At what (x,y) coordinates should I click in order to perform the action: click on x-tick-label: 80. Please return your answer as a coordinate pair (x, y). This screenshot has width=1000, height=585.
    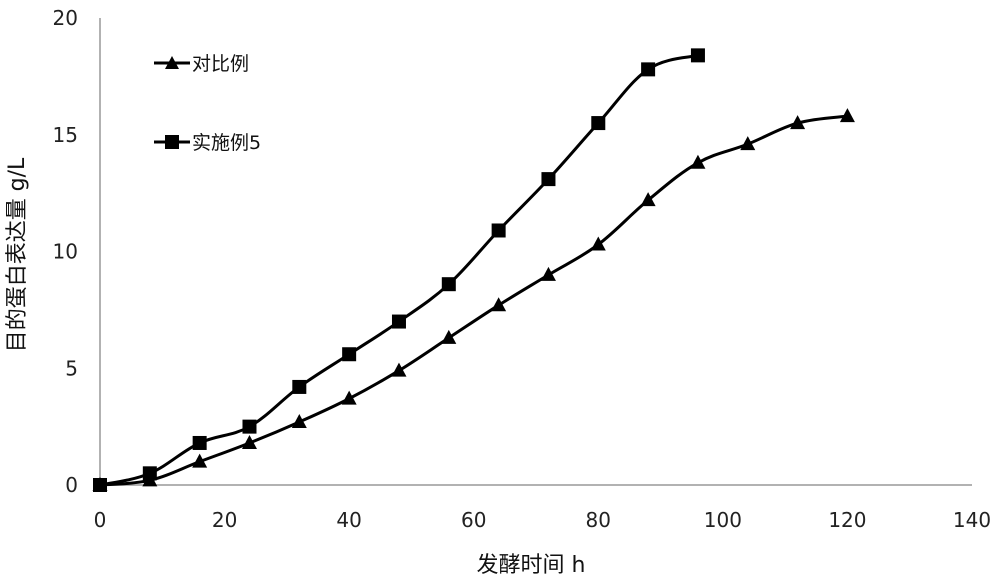
    Looking at the image, I should click on (598, 520).